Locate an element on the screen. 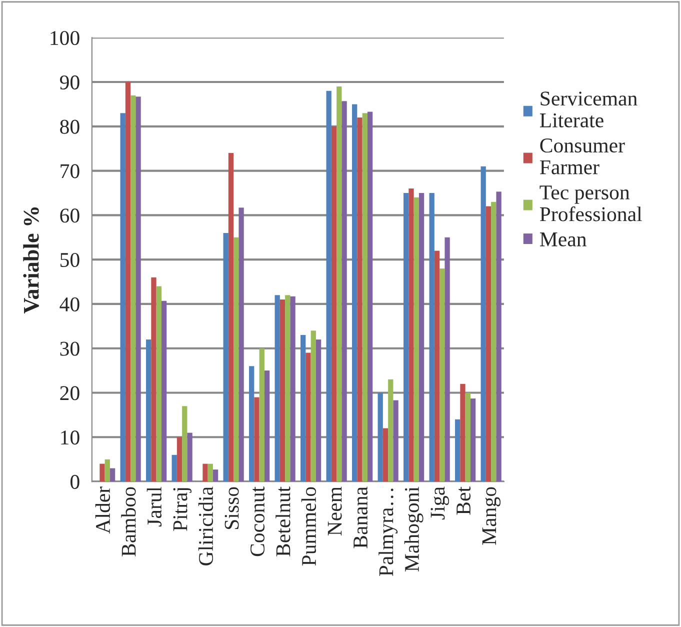 The height and width of the screenshot is (627, 681). legend-label: Consumer Farmer is located at coordinates (582, 156).